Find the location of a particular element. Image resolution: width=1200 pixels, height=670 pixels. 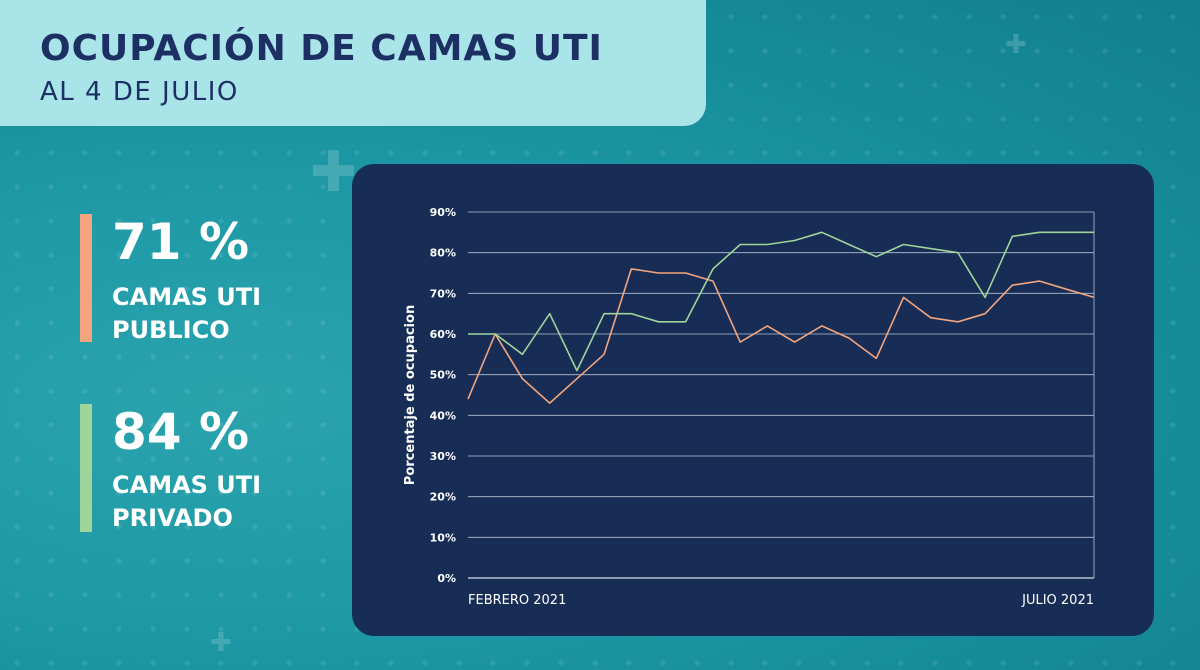

y-tick-label: 90% is located at coordinates (443, 212).